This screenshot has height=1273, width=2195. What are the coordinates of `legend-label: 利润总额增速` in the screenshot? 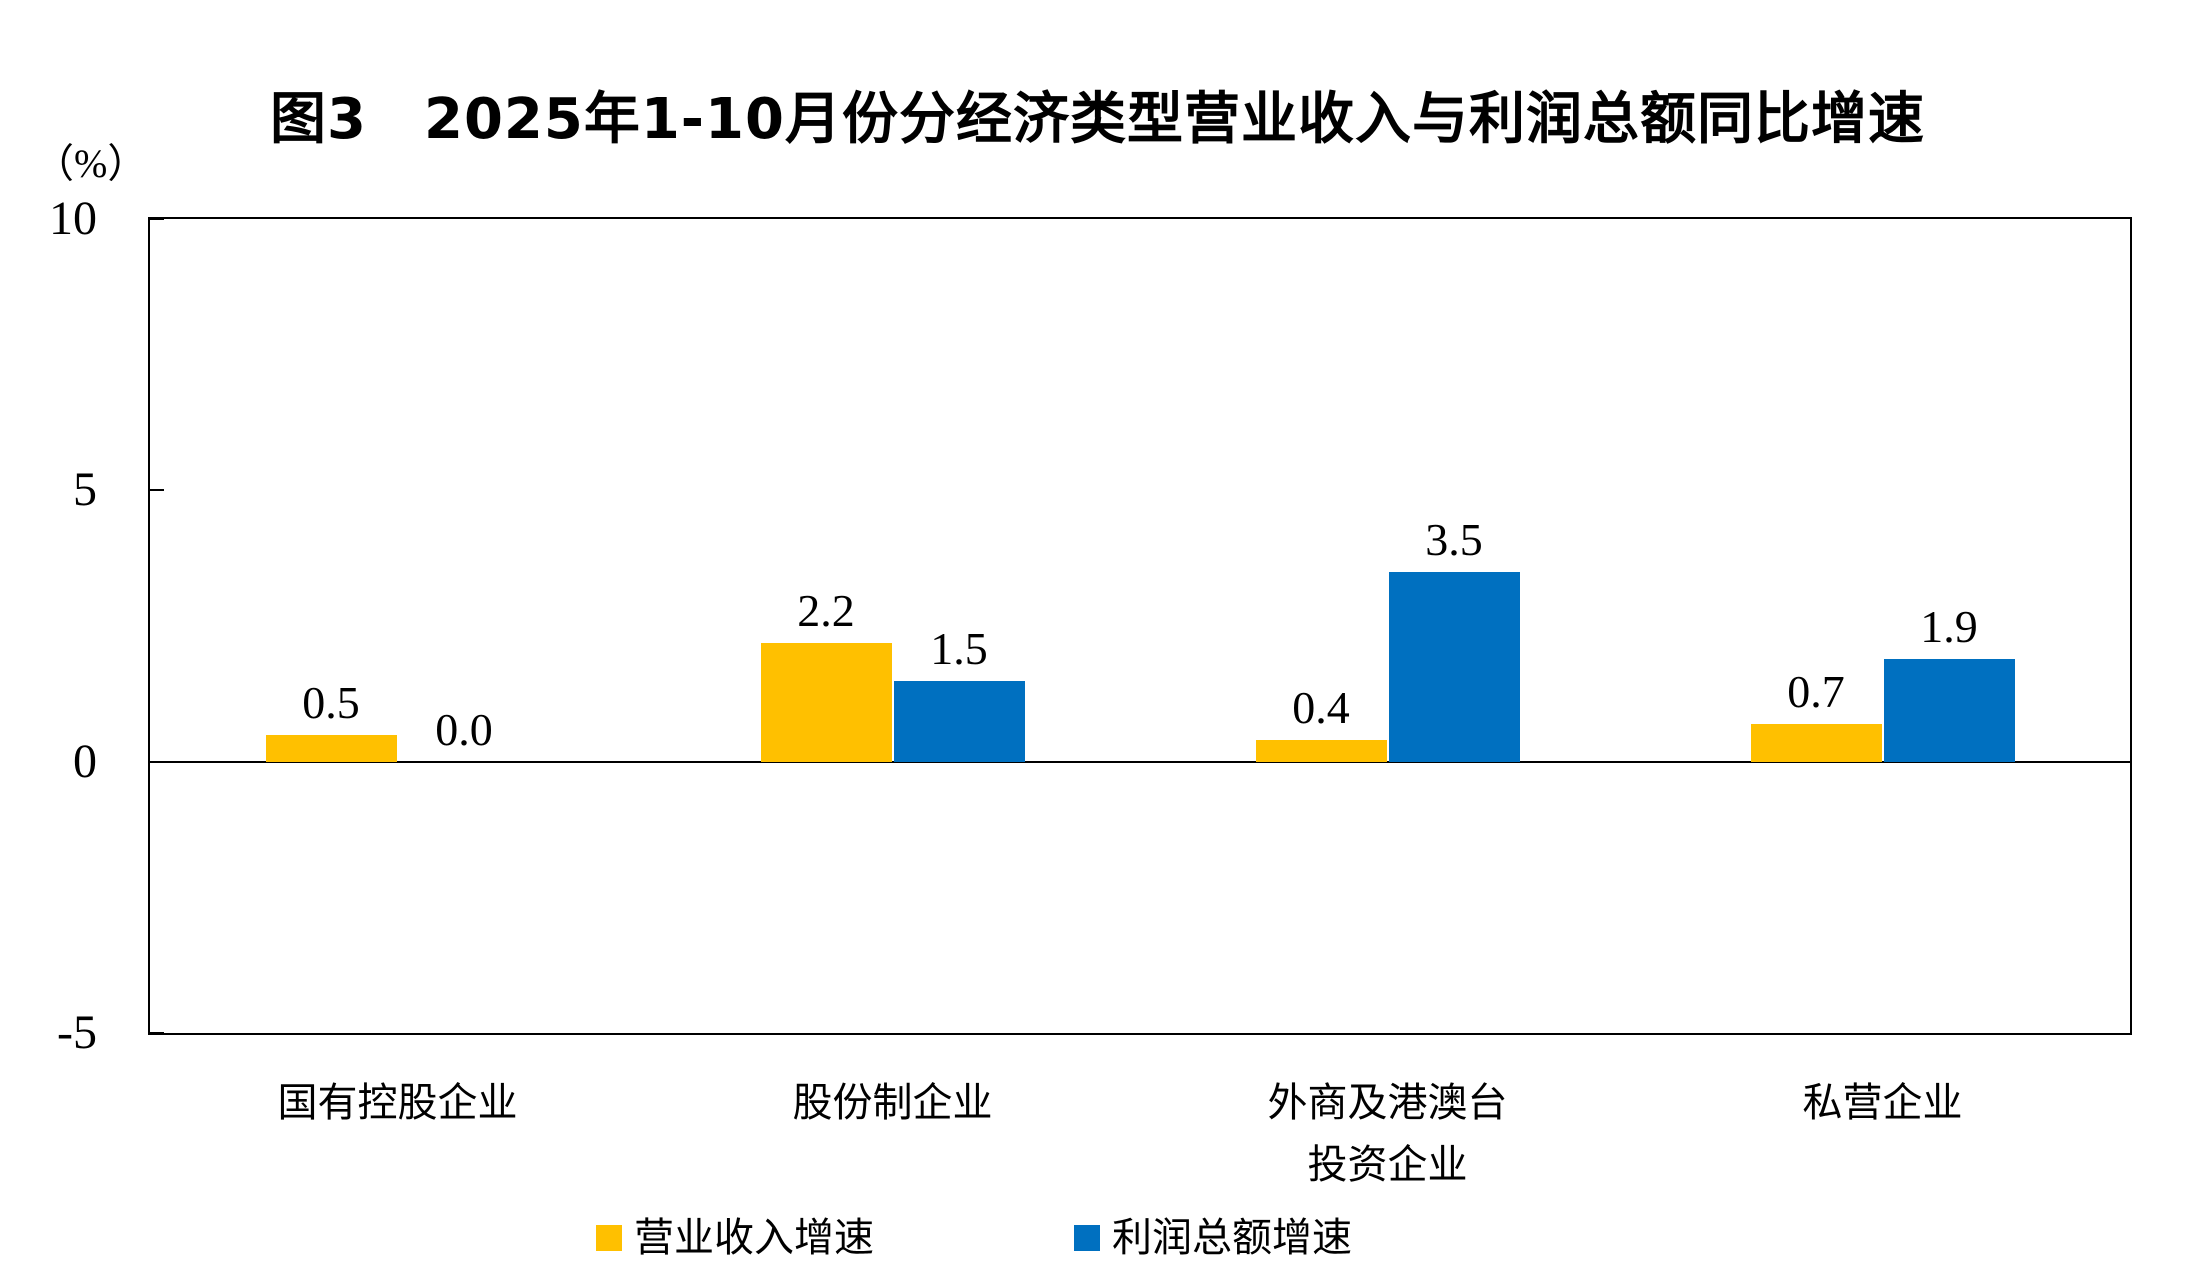 It's located at (1232, 1237).